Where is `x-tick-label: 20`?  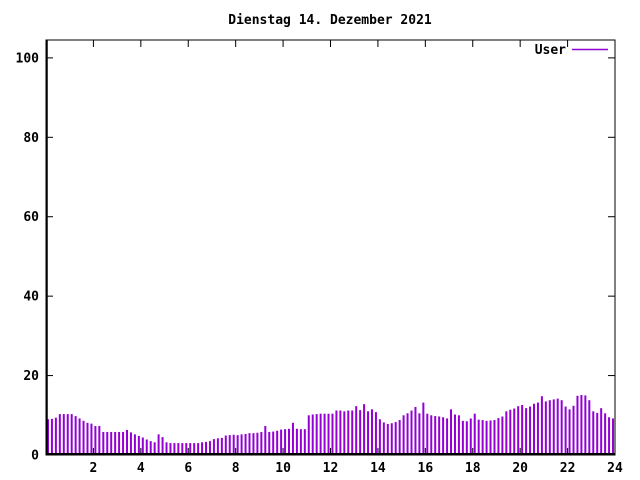
x-tick-label: 20 is located at coordinates (520, 468).